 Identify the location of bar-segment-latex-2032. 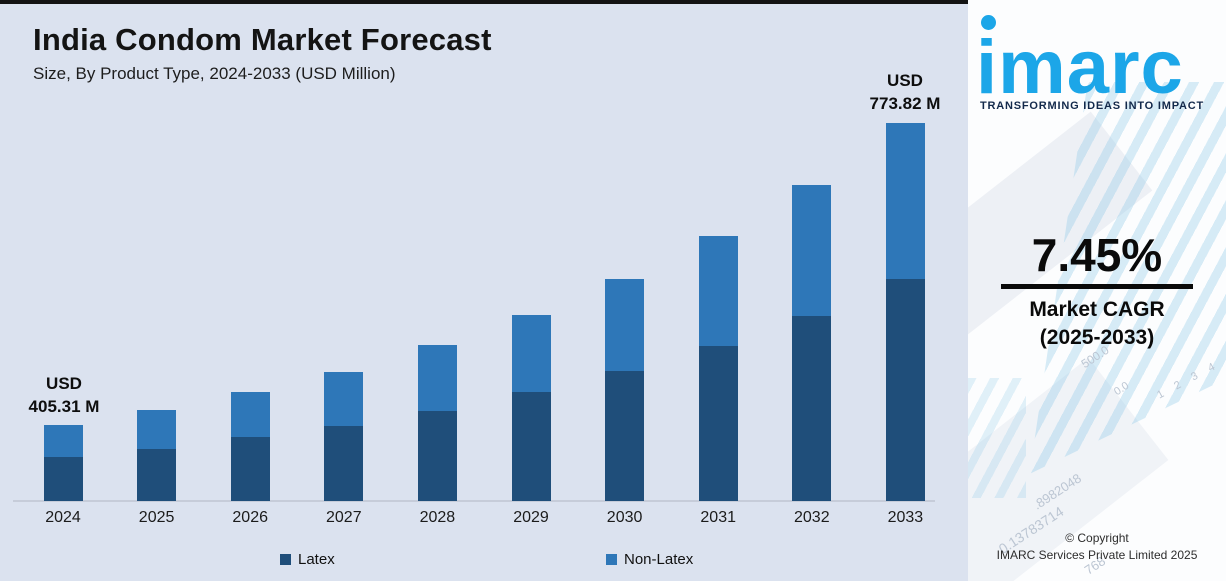
(812, 408).